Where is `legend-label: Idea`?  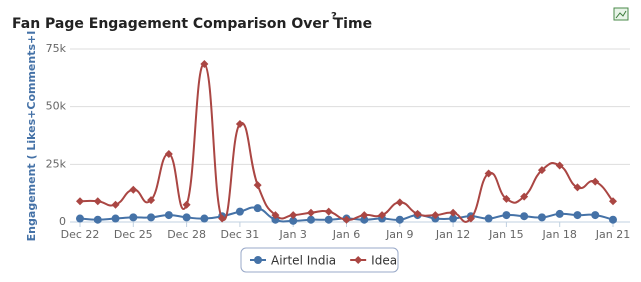 legend-label: Idea is located at coordinates (384, 261).